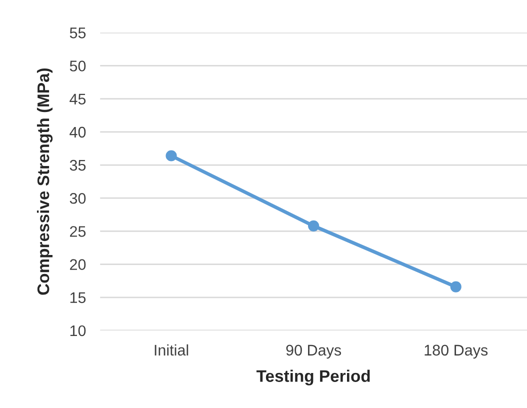 Image resolution: width=527 pixels, height=408 pixels. What do you see at coordinates (78, 298) in the screenshot?
I see `y-tick-label: 15` at bounding box center [78, 298].